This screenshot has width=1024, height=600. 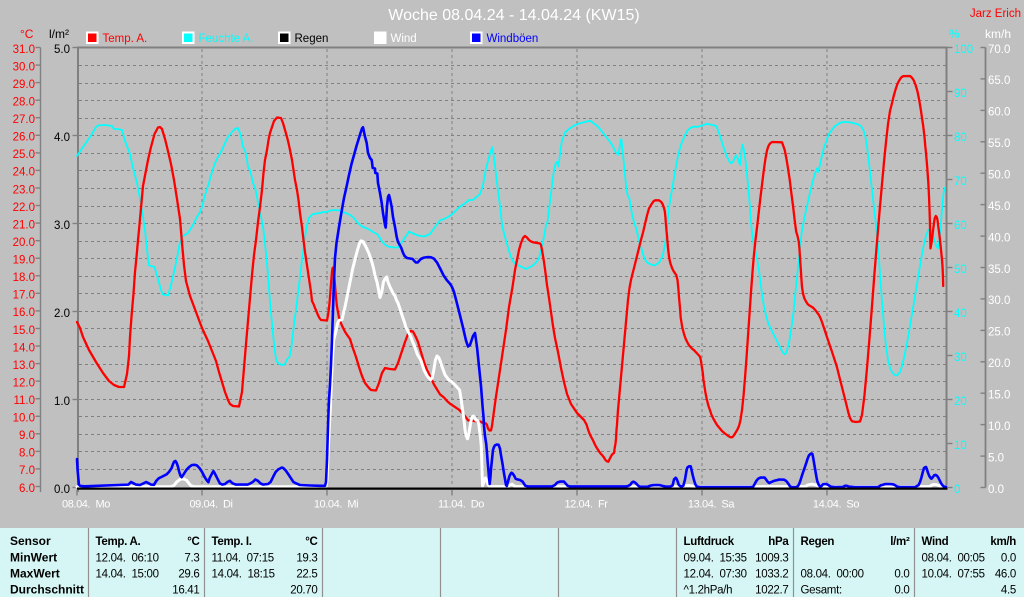 I want to click on svg-text: 20.70, so click(x=303, y=591).